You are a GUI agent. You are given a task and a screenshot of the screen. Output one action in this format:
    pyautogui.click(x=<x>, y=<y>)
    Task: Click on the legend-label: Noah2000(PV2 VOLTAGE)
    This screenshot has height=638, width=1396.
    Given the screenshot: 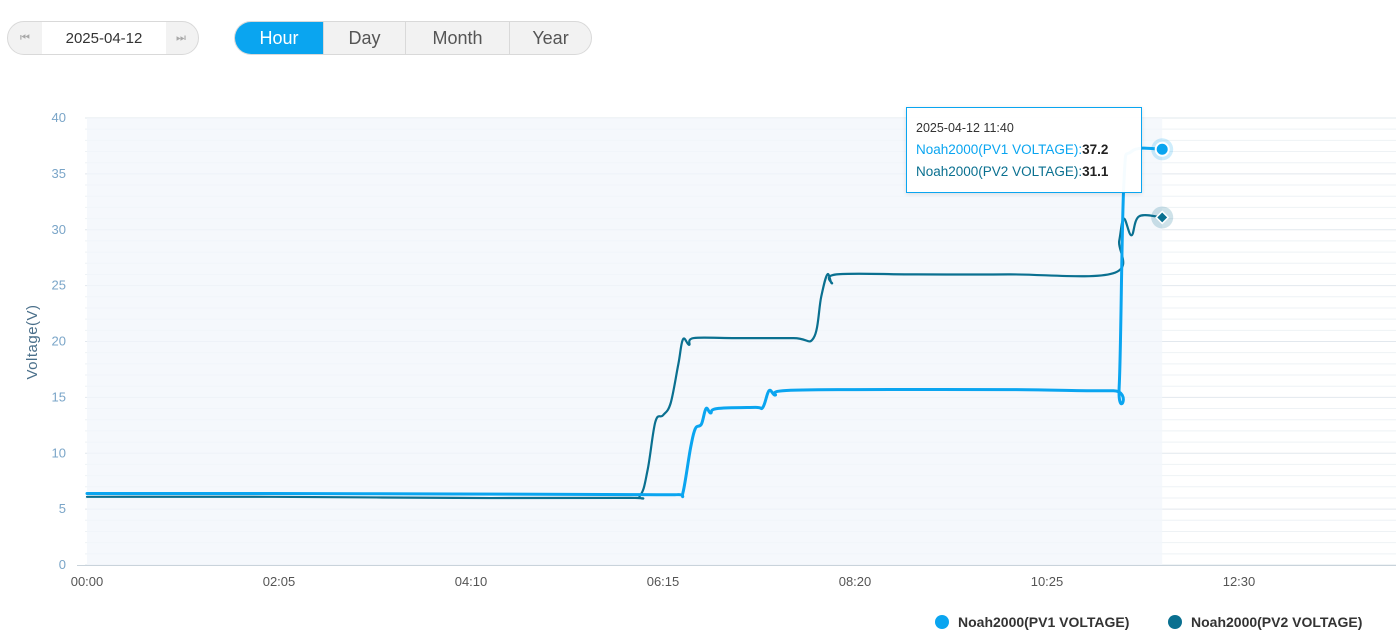 What is the action you would take?
    pyautogui.click(x=1277, y=622)
    